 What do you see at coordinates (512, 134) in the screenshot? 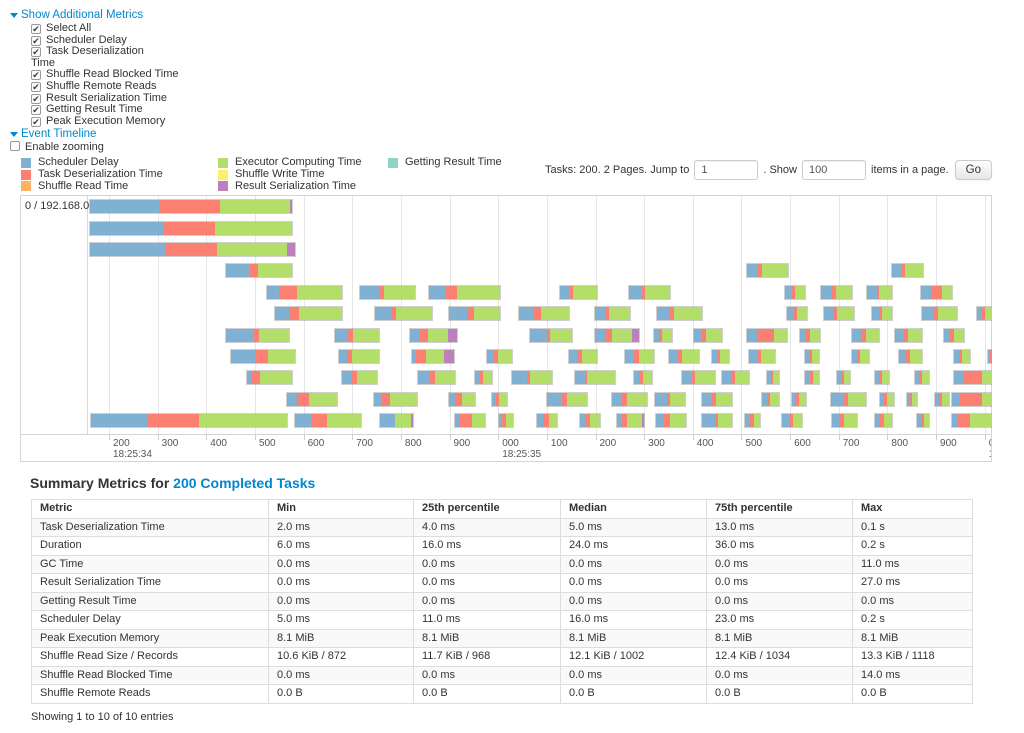
I see `event-timeline-toggle: Event Timeline` at bounding box center [512, 134].